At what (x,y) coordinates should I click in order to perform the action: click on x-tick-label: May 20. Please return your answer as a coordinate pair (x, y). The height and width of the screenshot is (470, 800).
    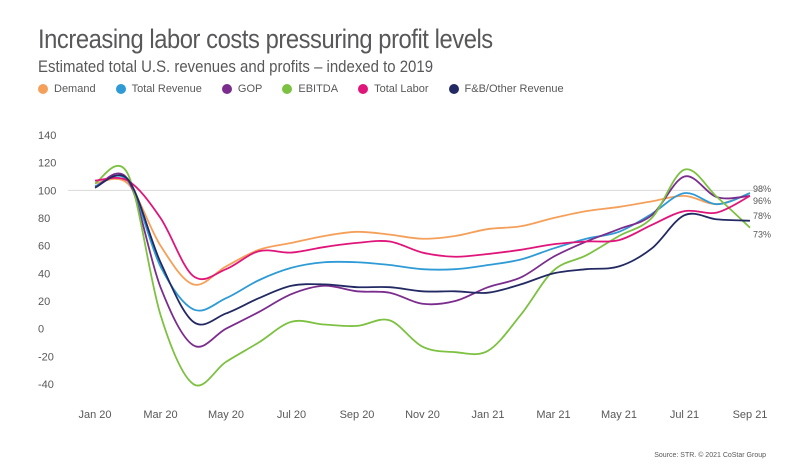
    Looking at the image, I should click on (226, 415).